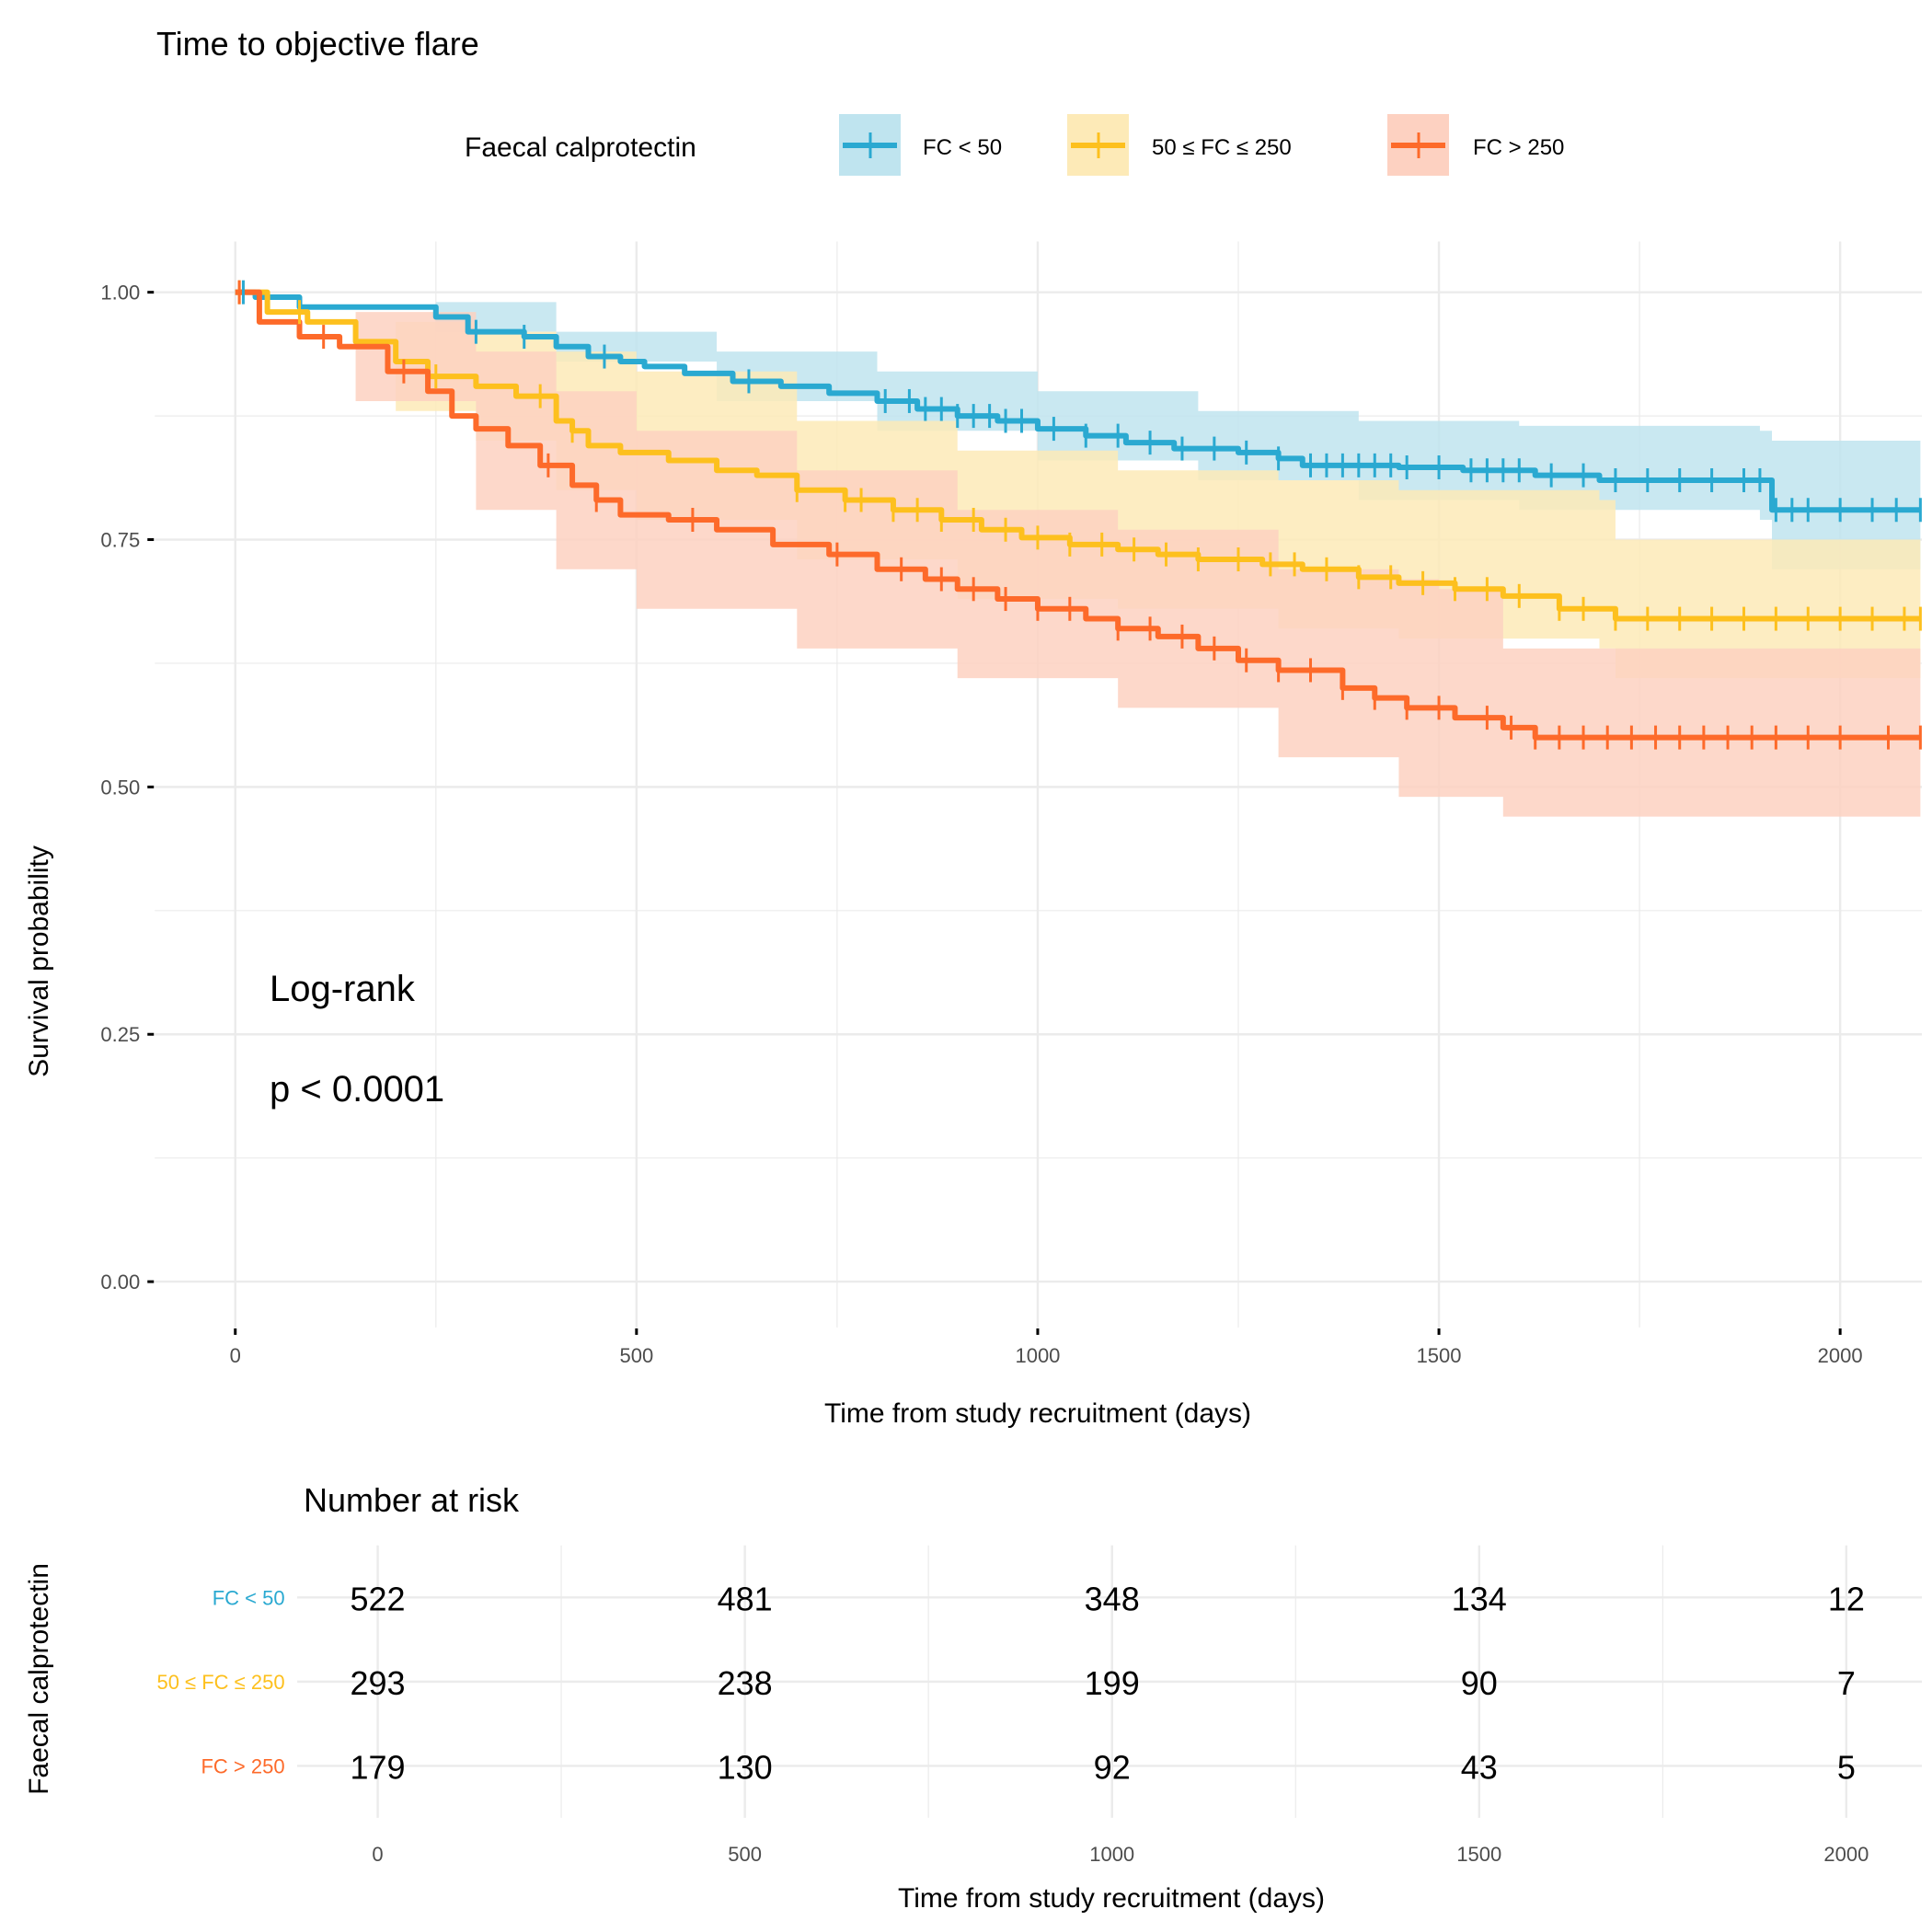 The height and width of the screenshot is (1932, 1932). What do you see at coordinates (120, 787) in the screenshot?
I see `y-tick-label: 0.50` at bounding box center [120, 787].